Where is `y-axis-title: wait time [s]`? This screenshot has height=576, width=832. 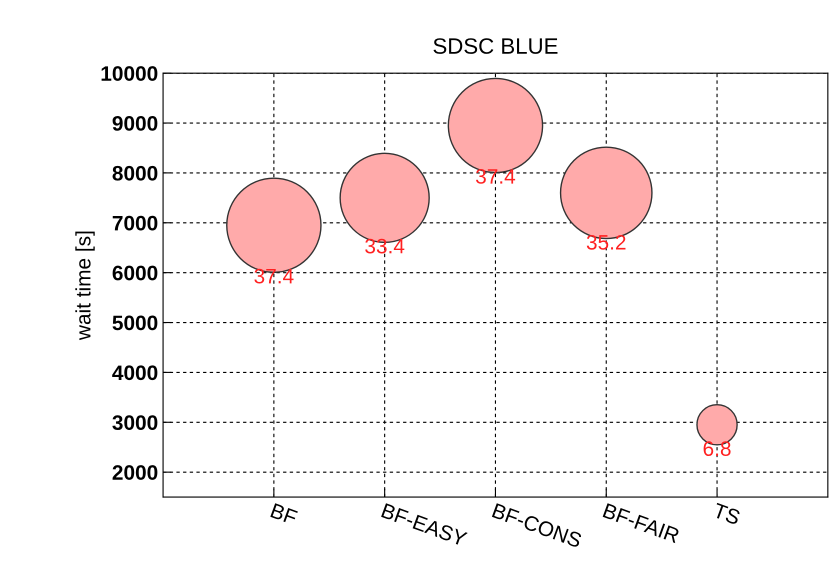
y-axis-title: wait time [s] is located at coordinates (85, 286).